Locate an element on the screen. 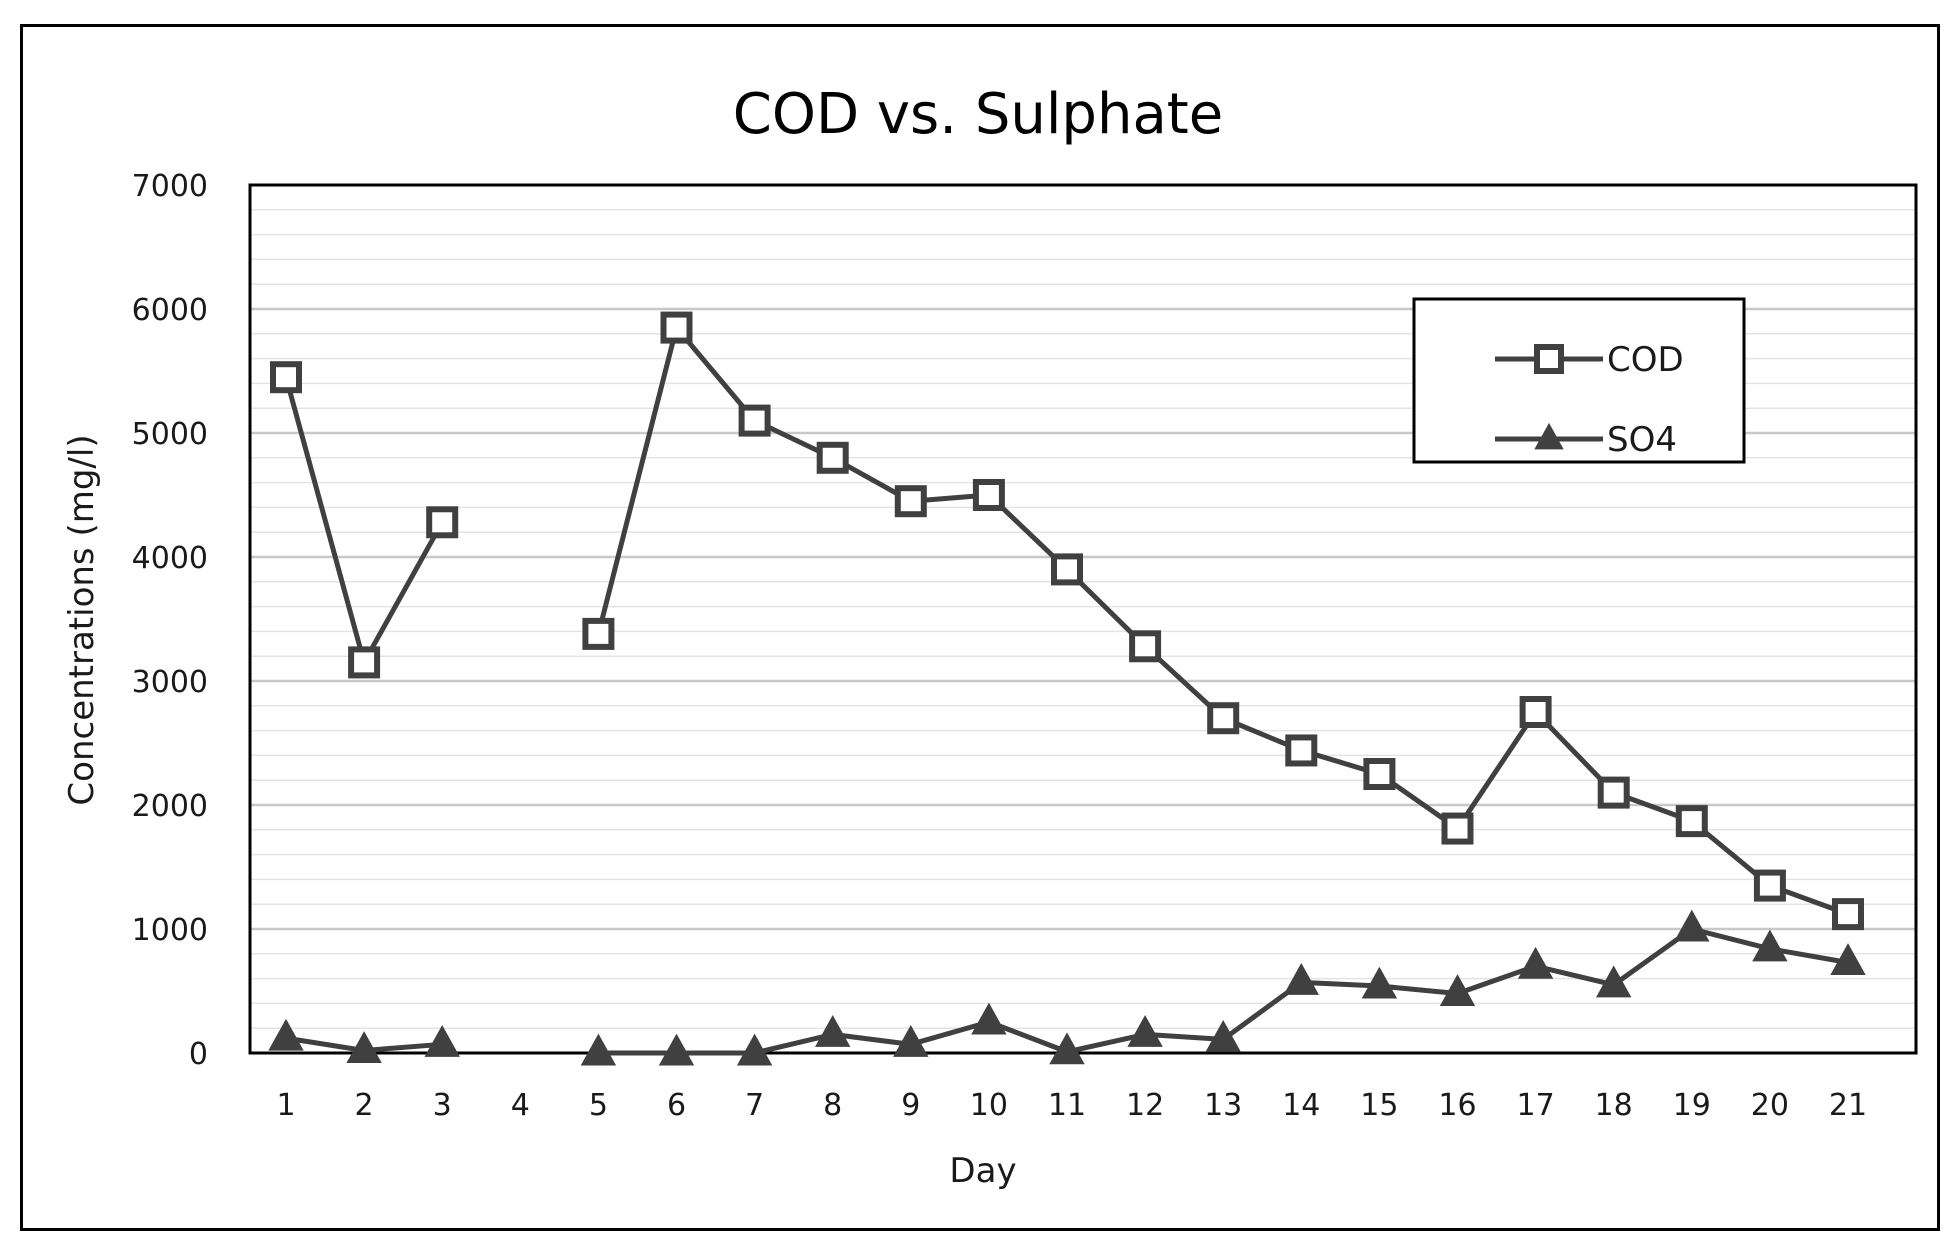  x-tick-label: 18 is located at coordinates (1614, 1105).